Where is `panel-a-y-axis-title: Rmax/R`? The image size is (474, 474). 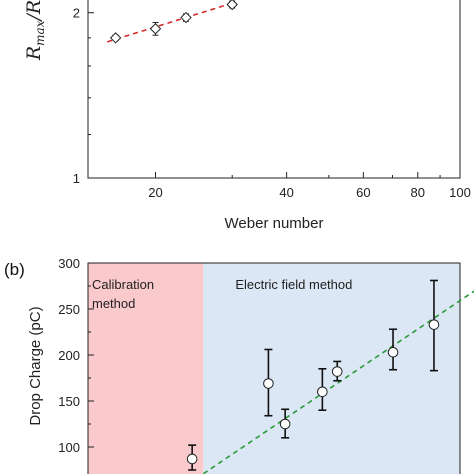
panel-a-y-axis-title: Rmax/R is located at coordinates (35, 30).